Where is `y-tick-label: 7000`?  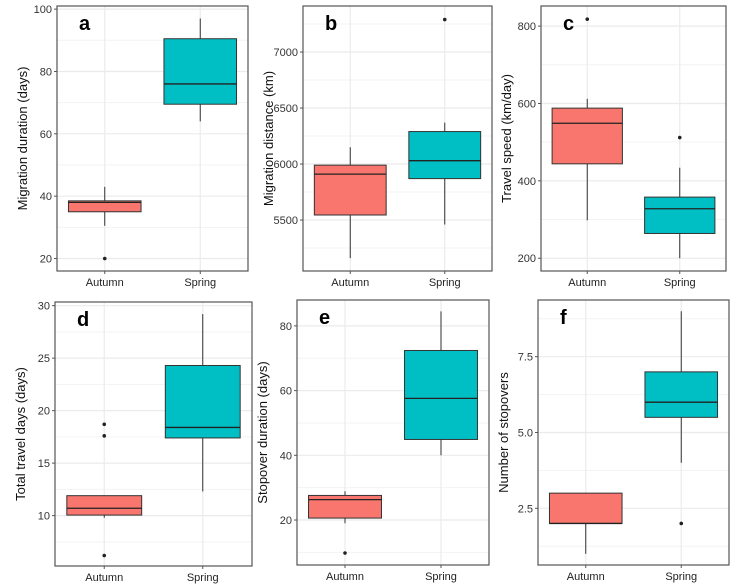
y-tick-label: 7000 is located at coordinates (286, 53).